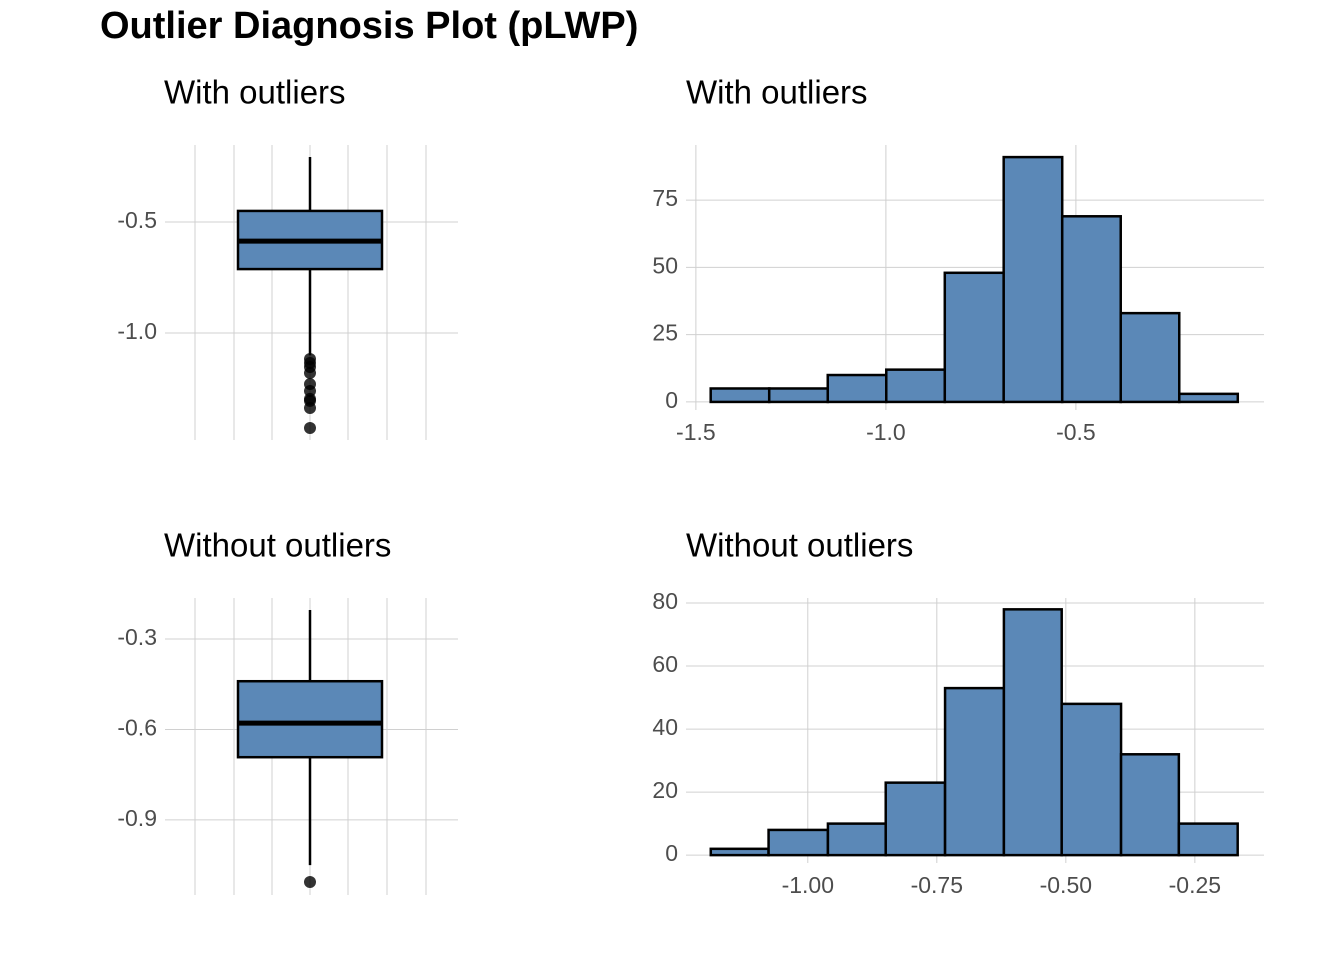  What do you see at coordinates (137, 331) in the screenshot?
I see `y-tick-label: -1.0` at bounding box center [137, 331].